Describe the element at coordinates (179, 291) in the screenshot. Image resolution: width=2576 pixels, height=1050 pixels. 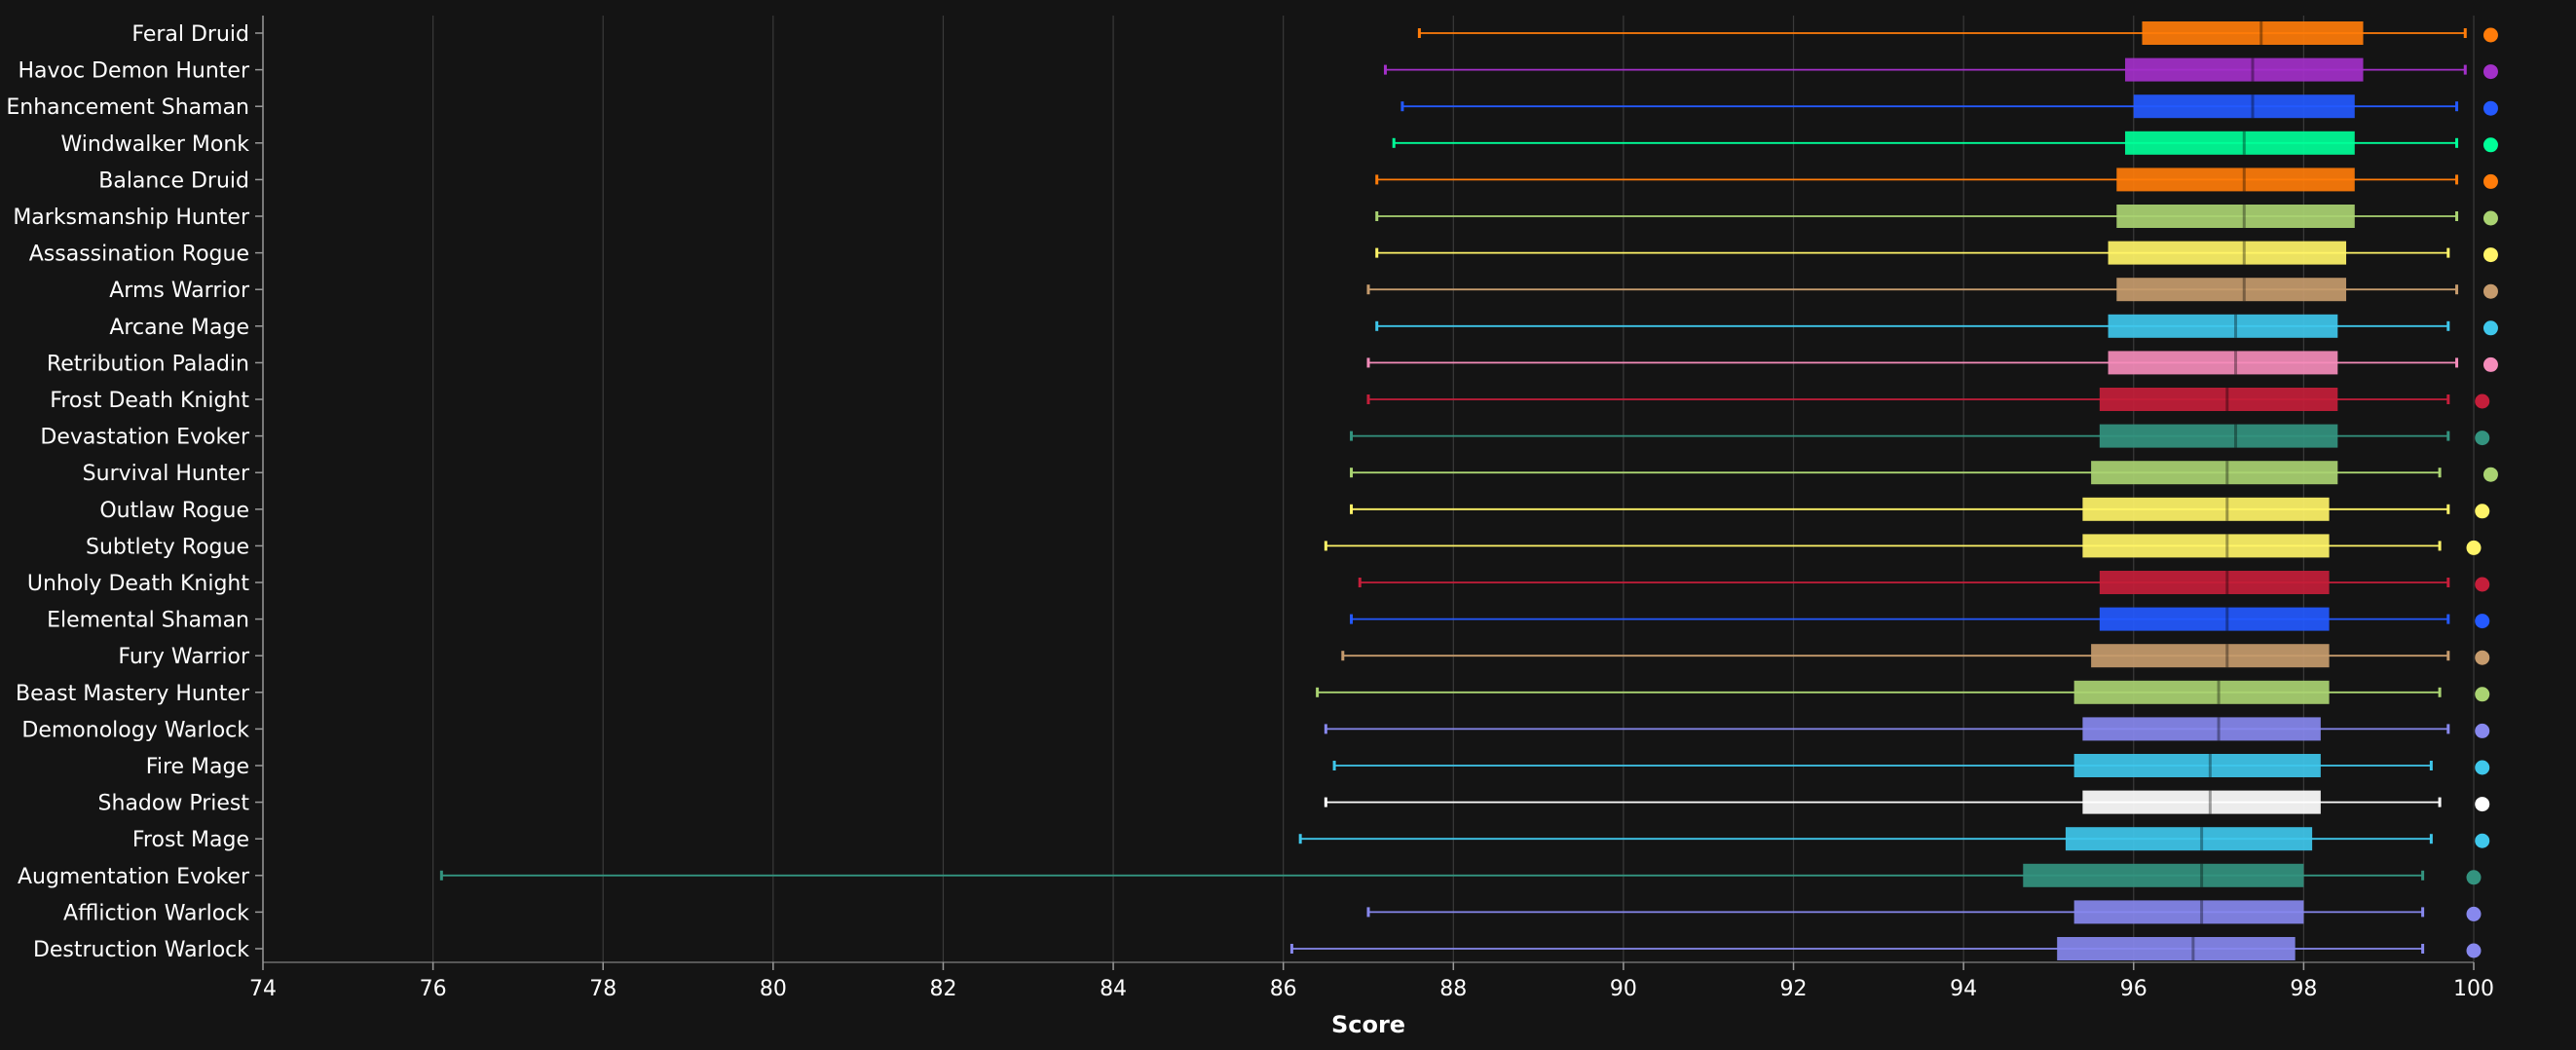
I see `category-label-arms-warrior: Arms Warrior` at that location.